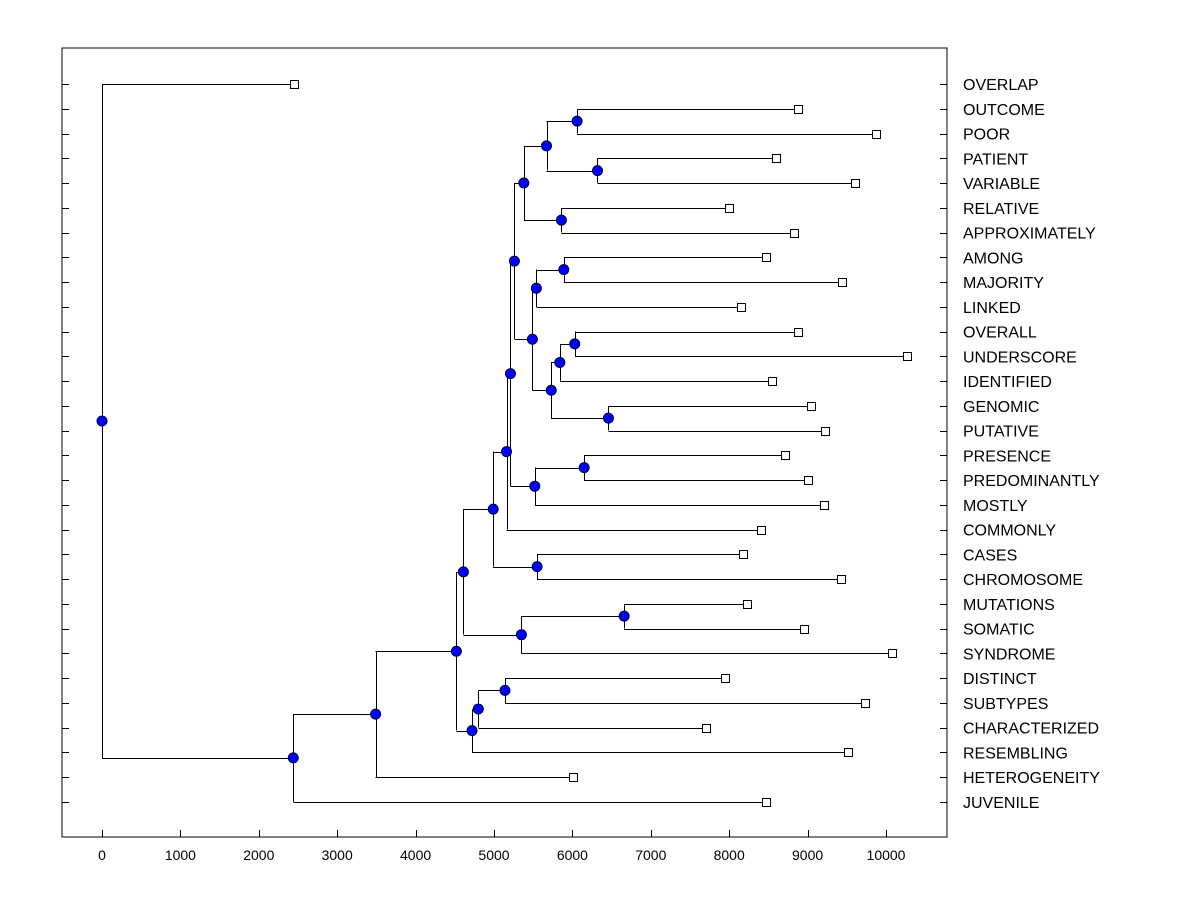 This screenshot has height=900, width=1200. What do you see at coordinates (990, 555) in the screenshot?
I see `leaf-label: CASES` at bounding box center [990, 555].